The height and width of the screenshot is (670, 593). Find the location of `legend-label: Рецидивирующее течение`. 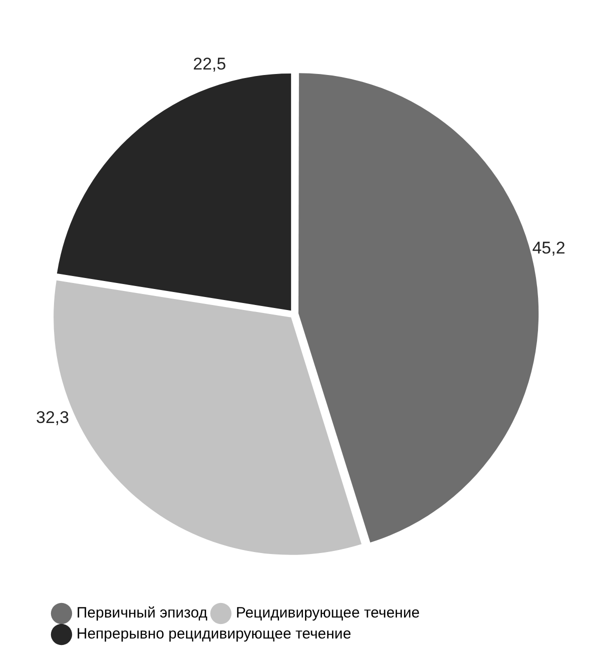

legend-label: Рецидивирующее течение is located at coordinates (328, 613).